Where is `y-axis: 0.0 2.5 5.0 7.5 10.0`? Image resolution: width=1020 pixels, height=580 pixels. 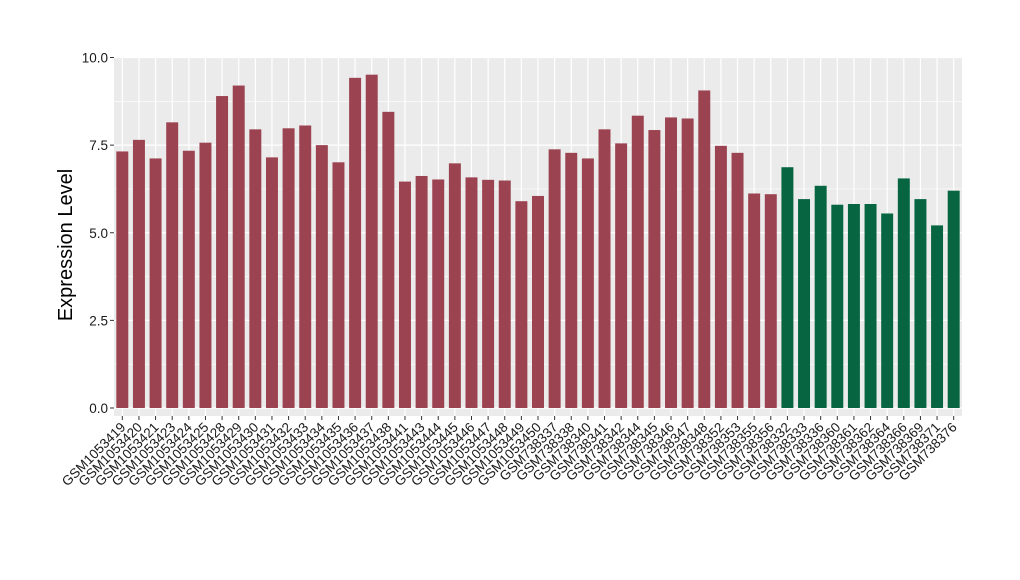 y-axis: 0.0 2.5 5.0 7.5 10.0 is located at coordinates (98, 233).